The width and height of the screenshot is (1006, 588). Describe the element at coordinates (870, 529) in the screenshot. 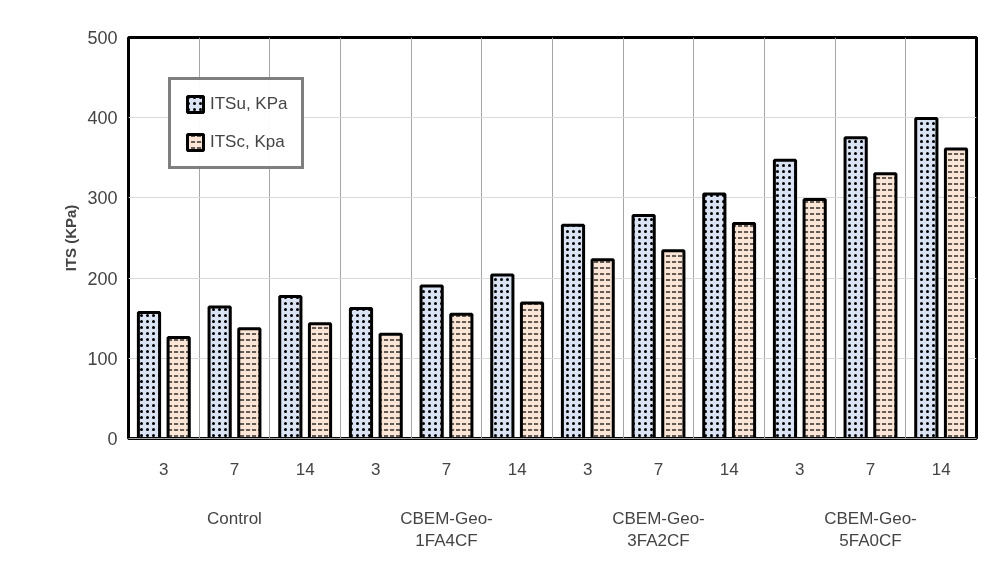

I see `text: CBEM-Geo-5FA0CF` at that location.